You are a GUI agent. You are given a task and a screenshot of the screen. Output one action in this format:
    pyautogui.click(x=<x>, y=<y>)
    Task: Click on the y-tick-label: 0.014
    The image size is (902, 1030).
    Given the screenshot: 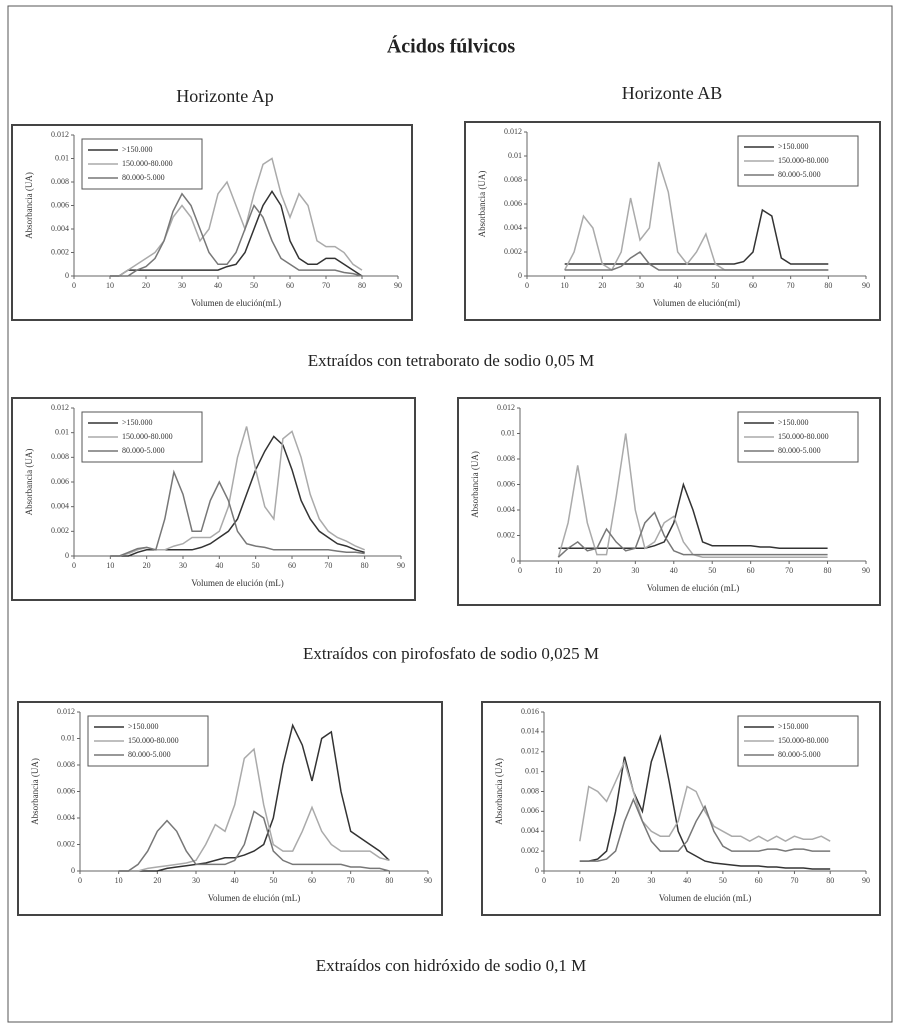 What is the action you would take?
    pyautogui.click(x=530, y=731)
    